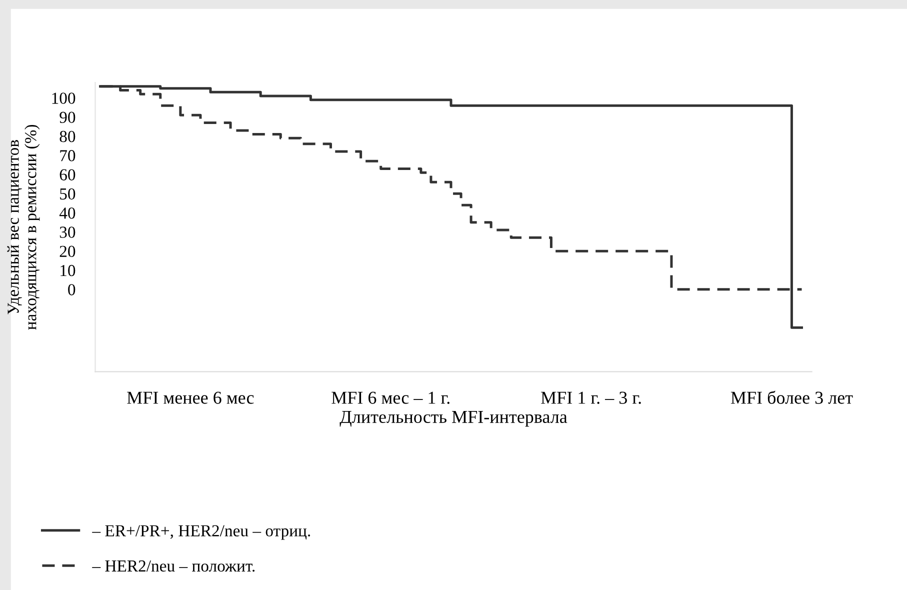 This screenshot has height=590, width=907. Describe the element at coordinates (72, 290) in the screenshot. I see `y-tick-label: 0` at that location.